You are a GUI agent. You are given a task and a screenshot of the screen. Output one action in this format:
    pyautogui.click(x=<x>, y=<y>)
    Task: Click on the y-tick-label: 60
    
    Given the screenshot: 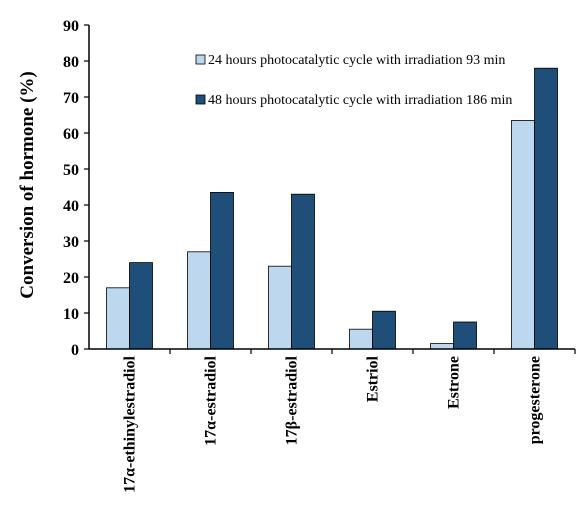 What is the action you would take?
    pyautogui.click(x=71, y=134)
    